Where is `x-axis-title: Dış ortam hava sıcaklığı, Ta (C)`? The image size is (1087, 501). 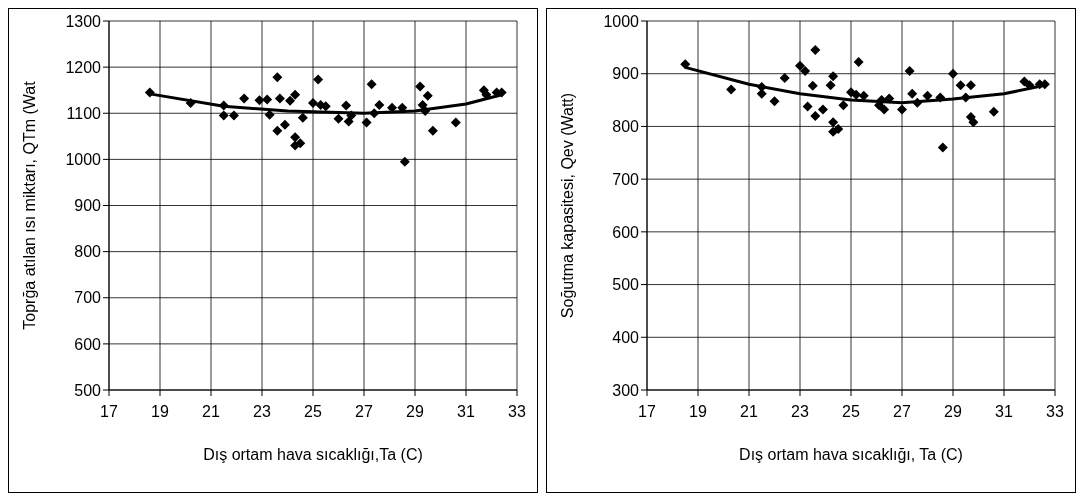
x-axis-title: Dış ortam hava sıcaklığı, Ta (C) is located at coordinates (851, 454).